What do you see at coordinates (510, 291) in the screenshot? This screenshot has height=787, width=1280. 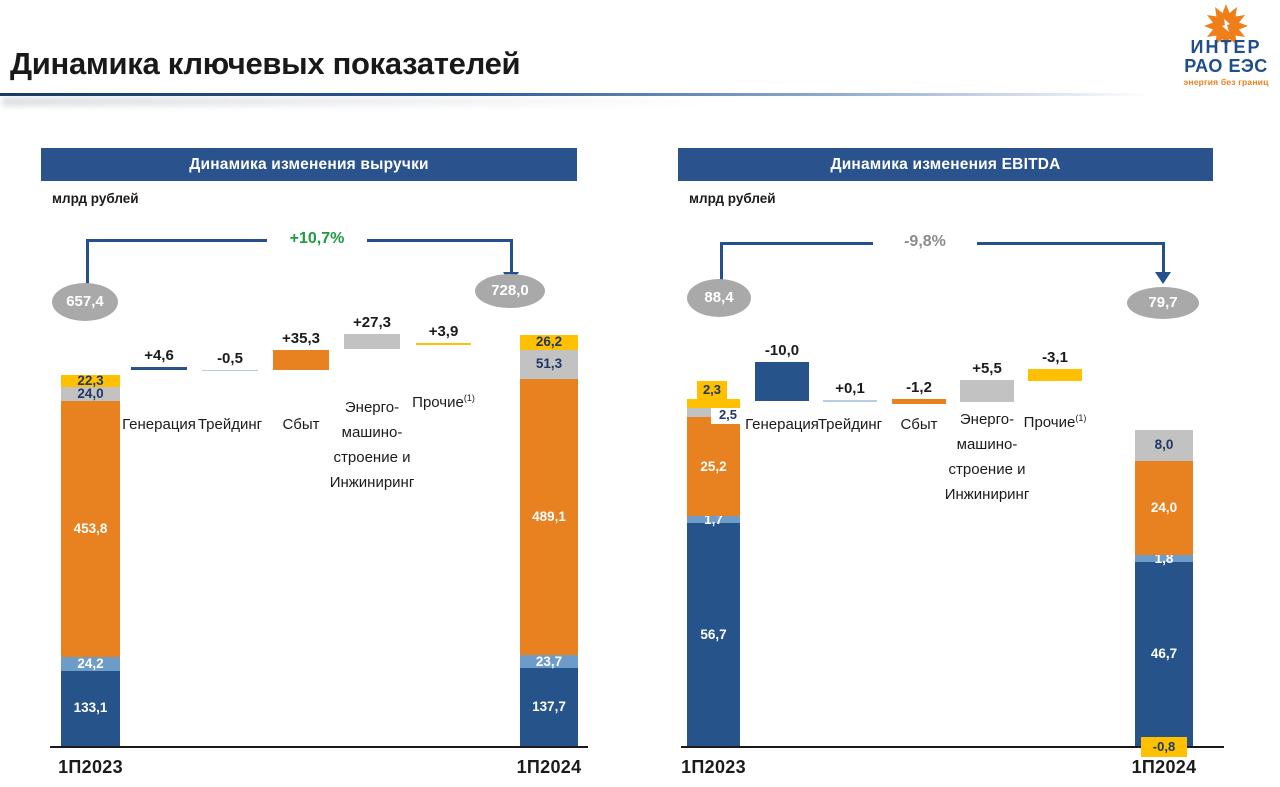 I see `end-total-ellipse: 728,0` at bounding box center [510, 291].